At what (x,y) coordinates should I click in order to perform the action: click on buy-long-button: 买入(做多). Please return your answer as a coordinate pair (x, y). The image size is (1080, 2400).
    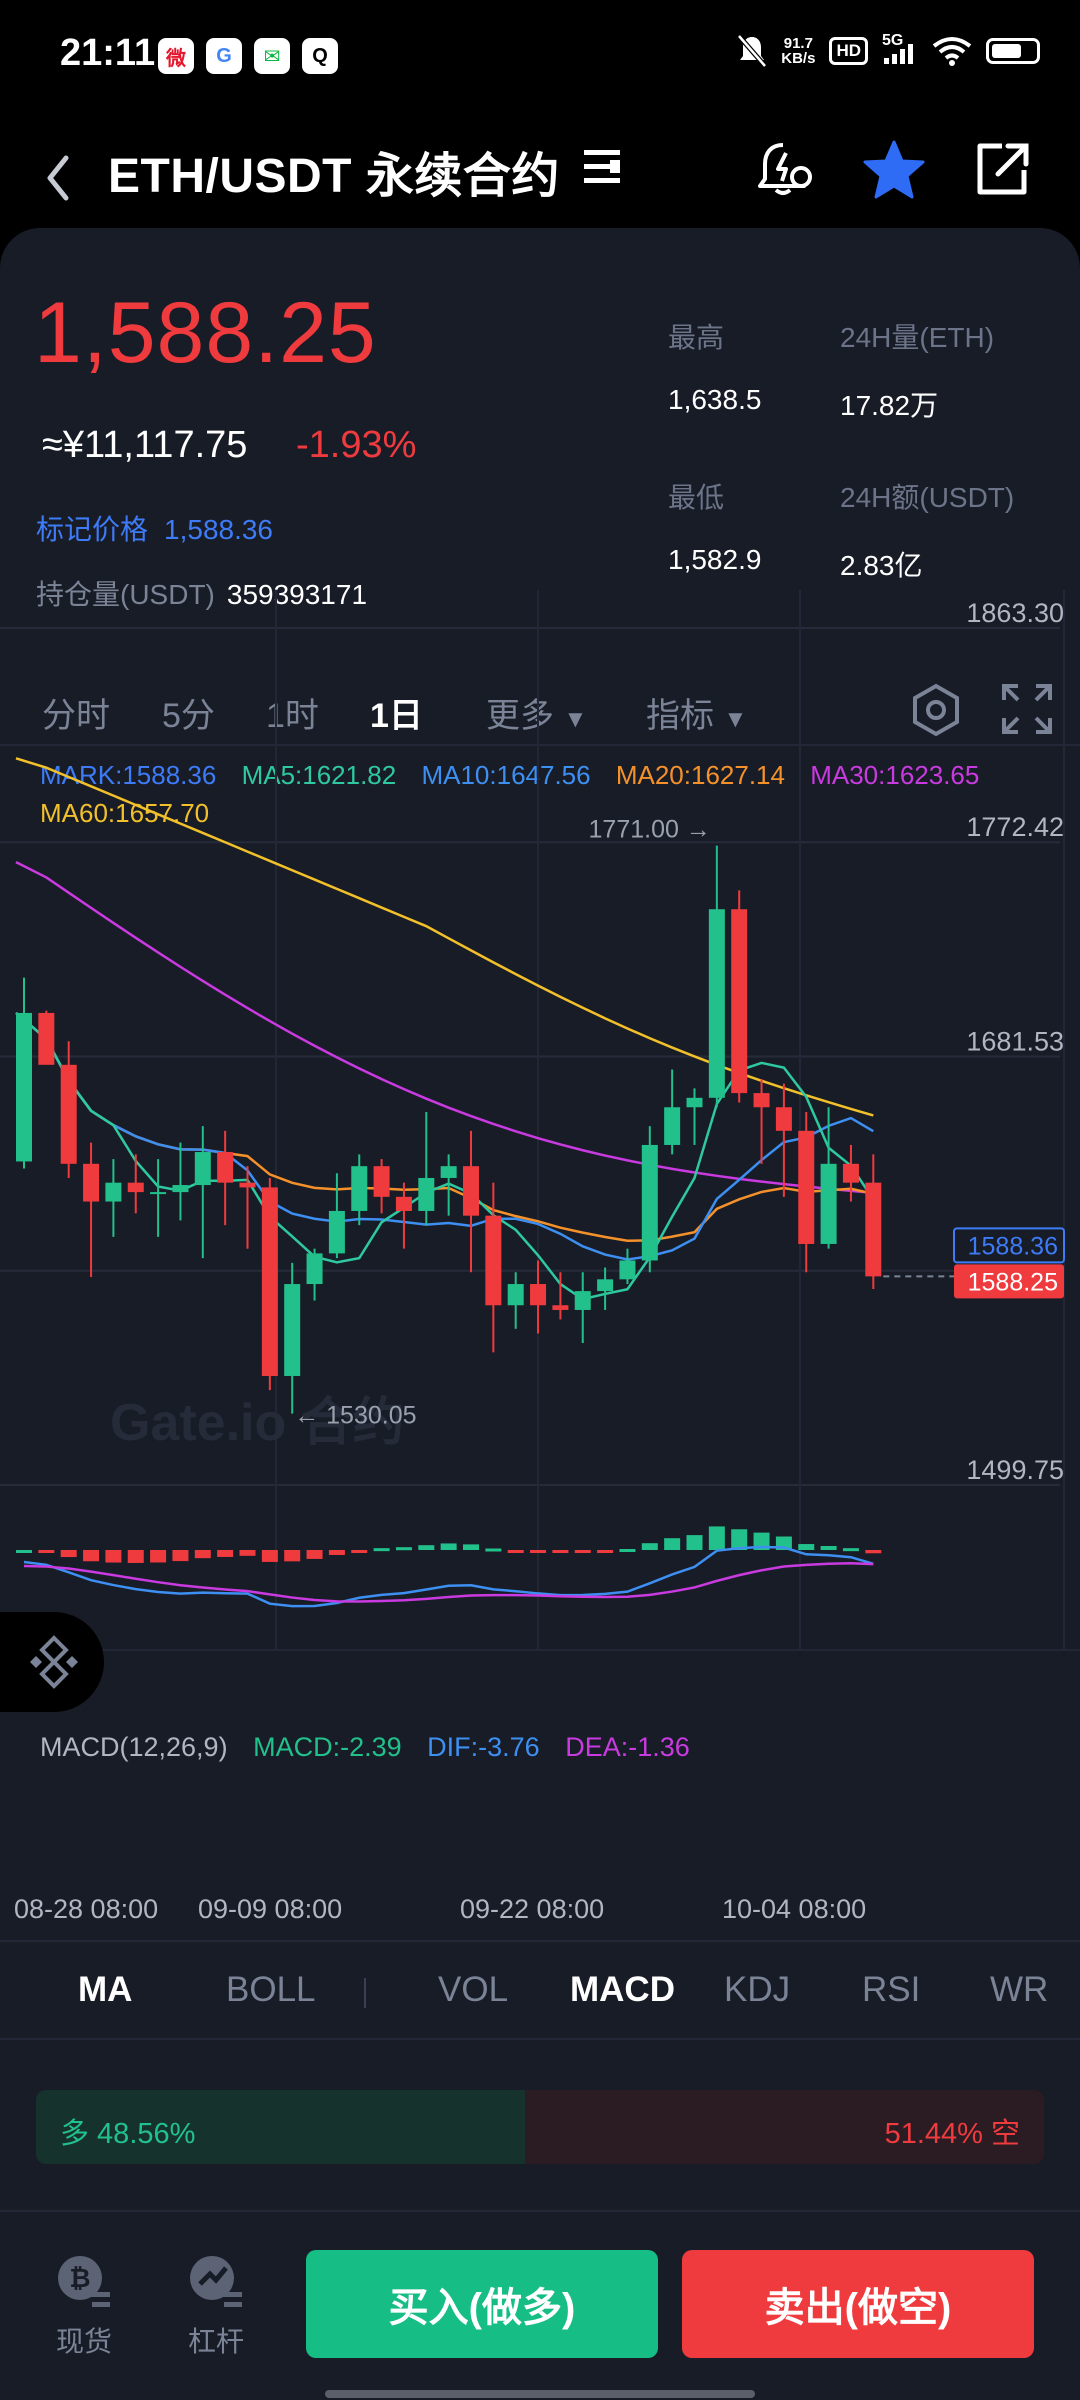
    Looking at the image, I should click on (482, 2304).